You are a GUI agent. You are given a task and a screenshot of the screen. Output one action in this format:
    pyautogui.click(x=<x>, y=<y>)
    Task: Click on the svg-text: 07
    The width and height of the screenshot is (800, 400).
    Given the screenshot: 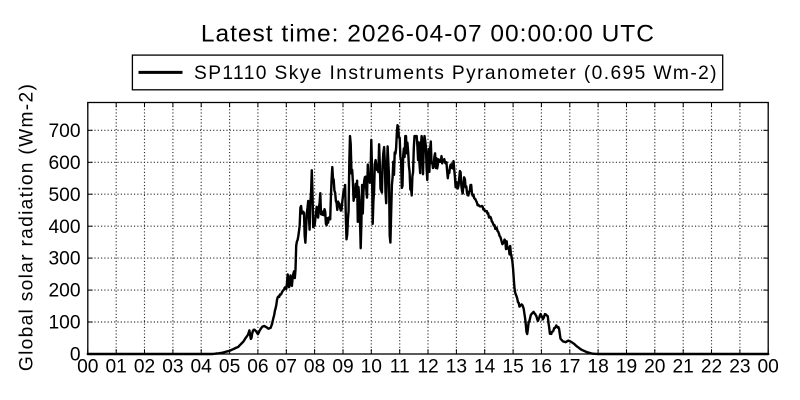 What is the action you would take?
    pyautogui.click(x=286, y=366)
    